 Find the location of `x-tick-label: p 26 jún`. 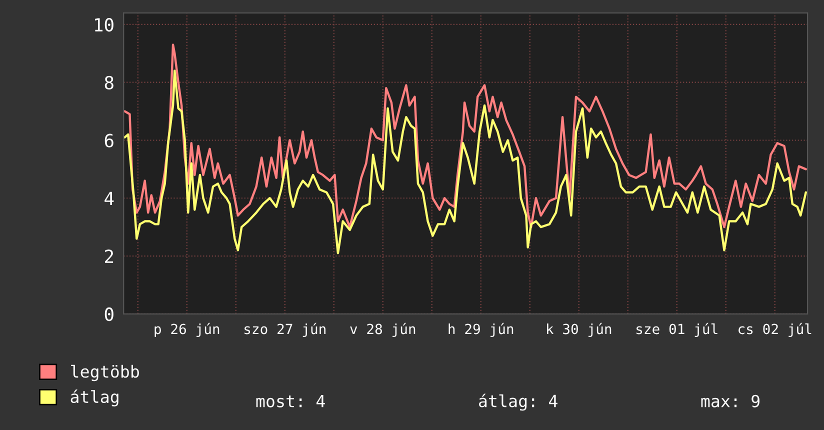

x-tick-label: p 26 jún is located at coordinates (187, 329).